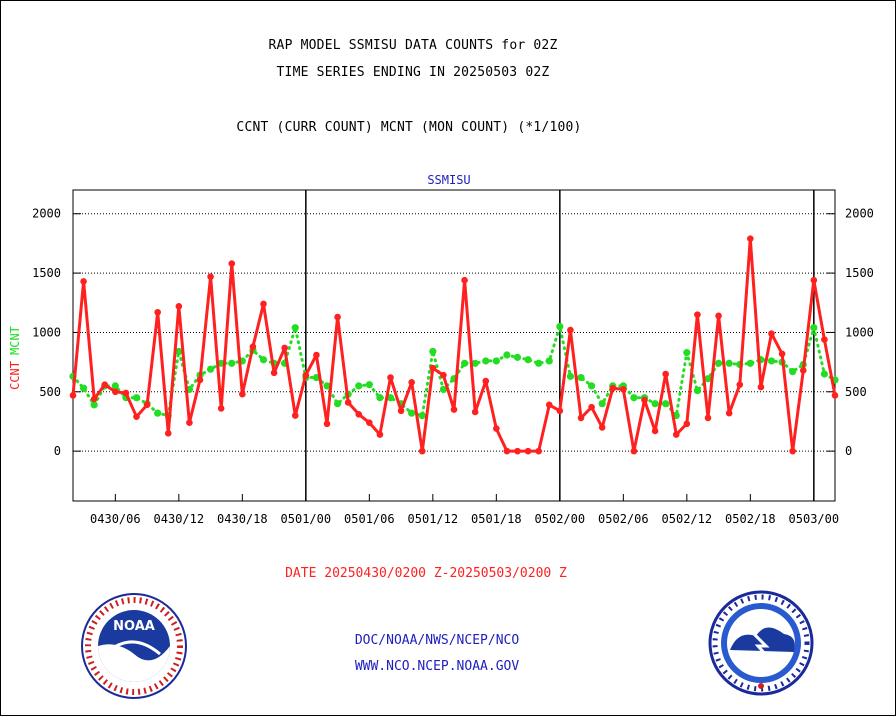  Describe the element at coordinates (369, 519) in the screenshot. I see `x-tick-label: 0501/06` at that location.